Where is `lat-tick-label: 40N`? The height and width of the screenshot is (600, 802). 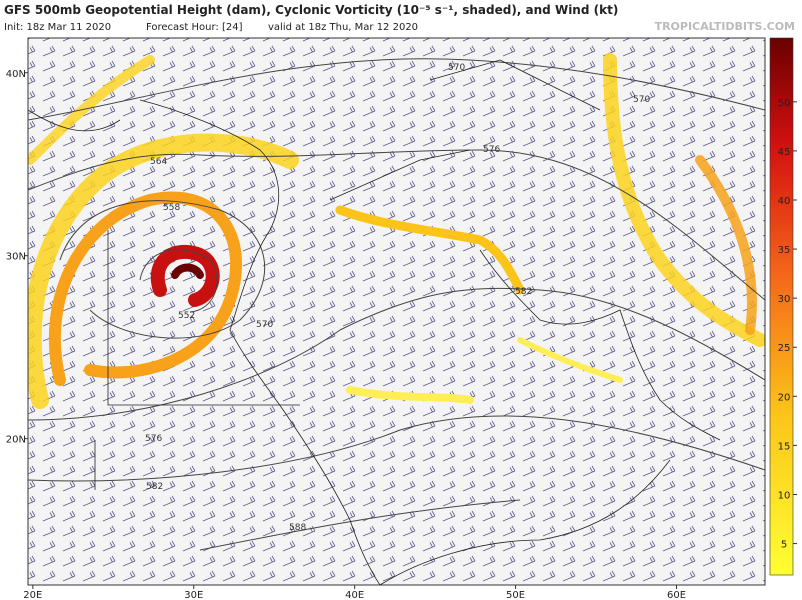
lat-tick-label: 40N is located at coordinates (16, 74).